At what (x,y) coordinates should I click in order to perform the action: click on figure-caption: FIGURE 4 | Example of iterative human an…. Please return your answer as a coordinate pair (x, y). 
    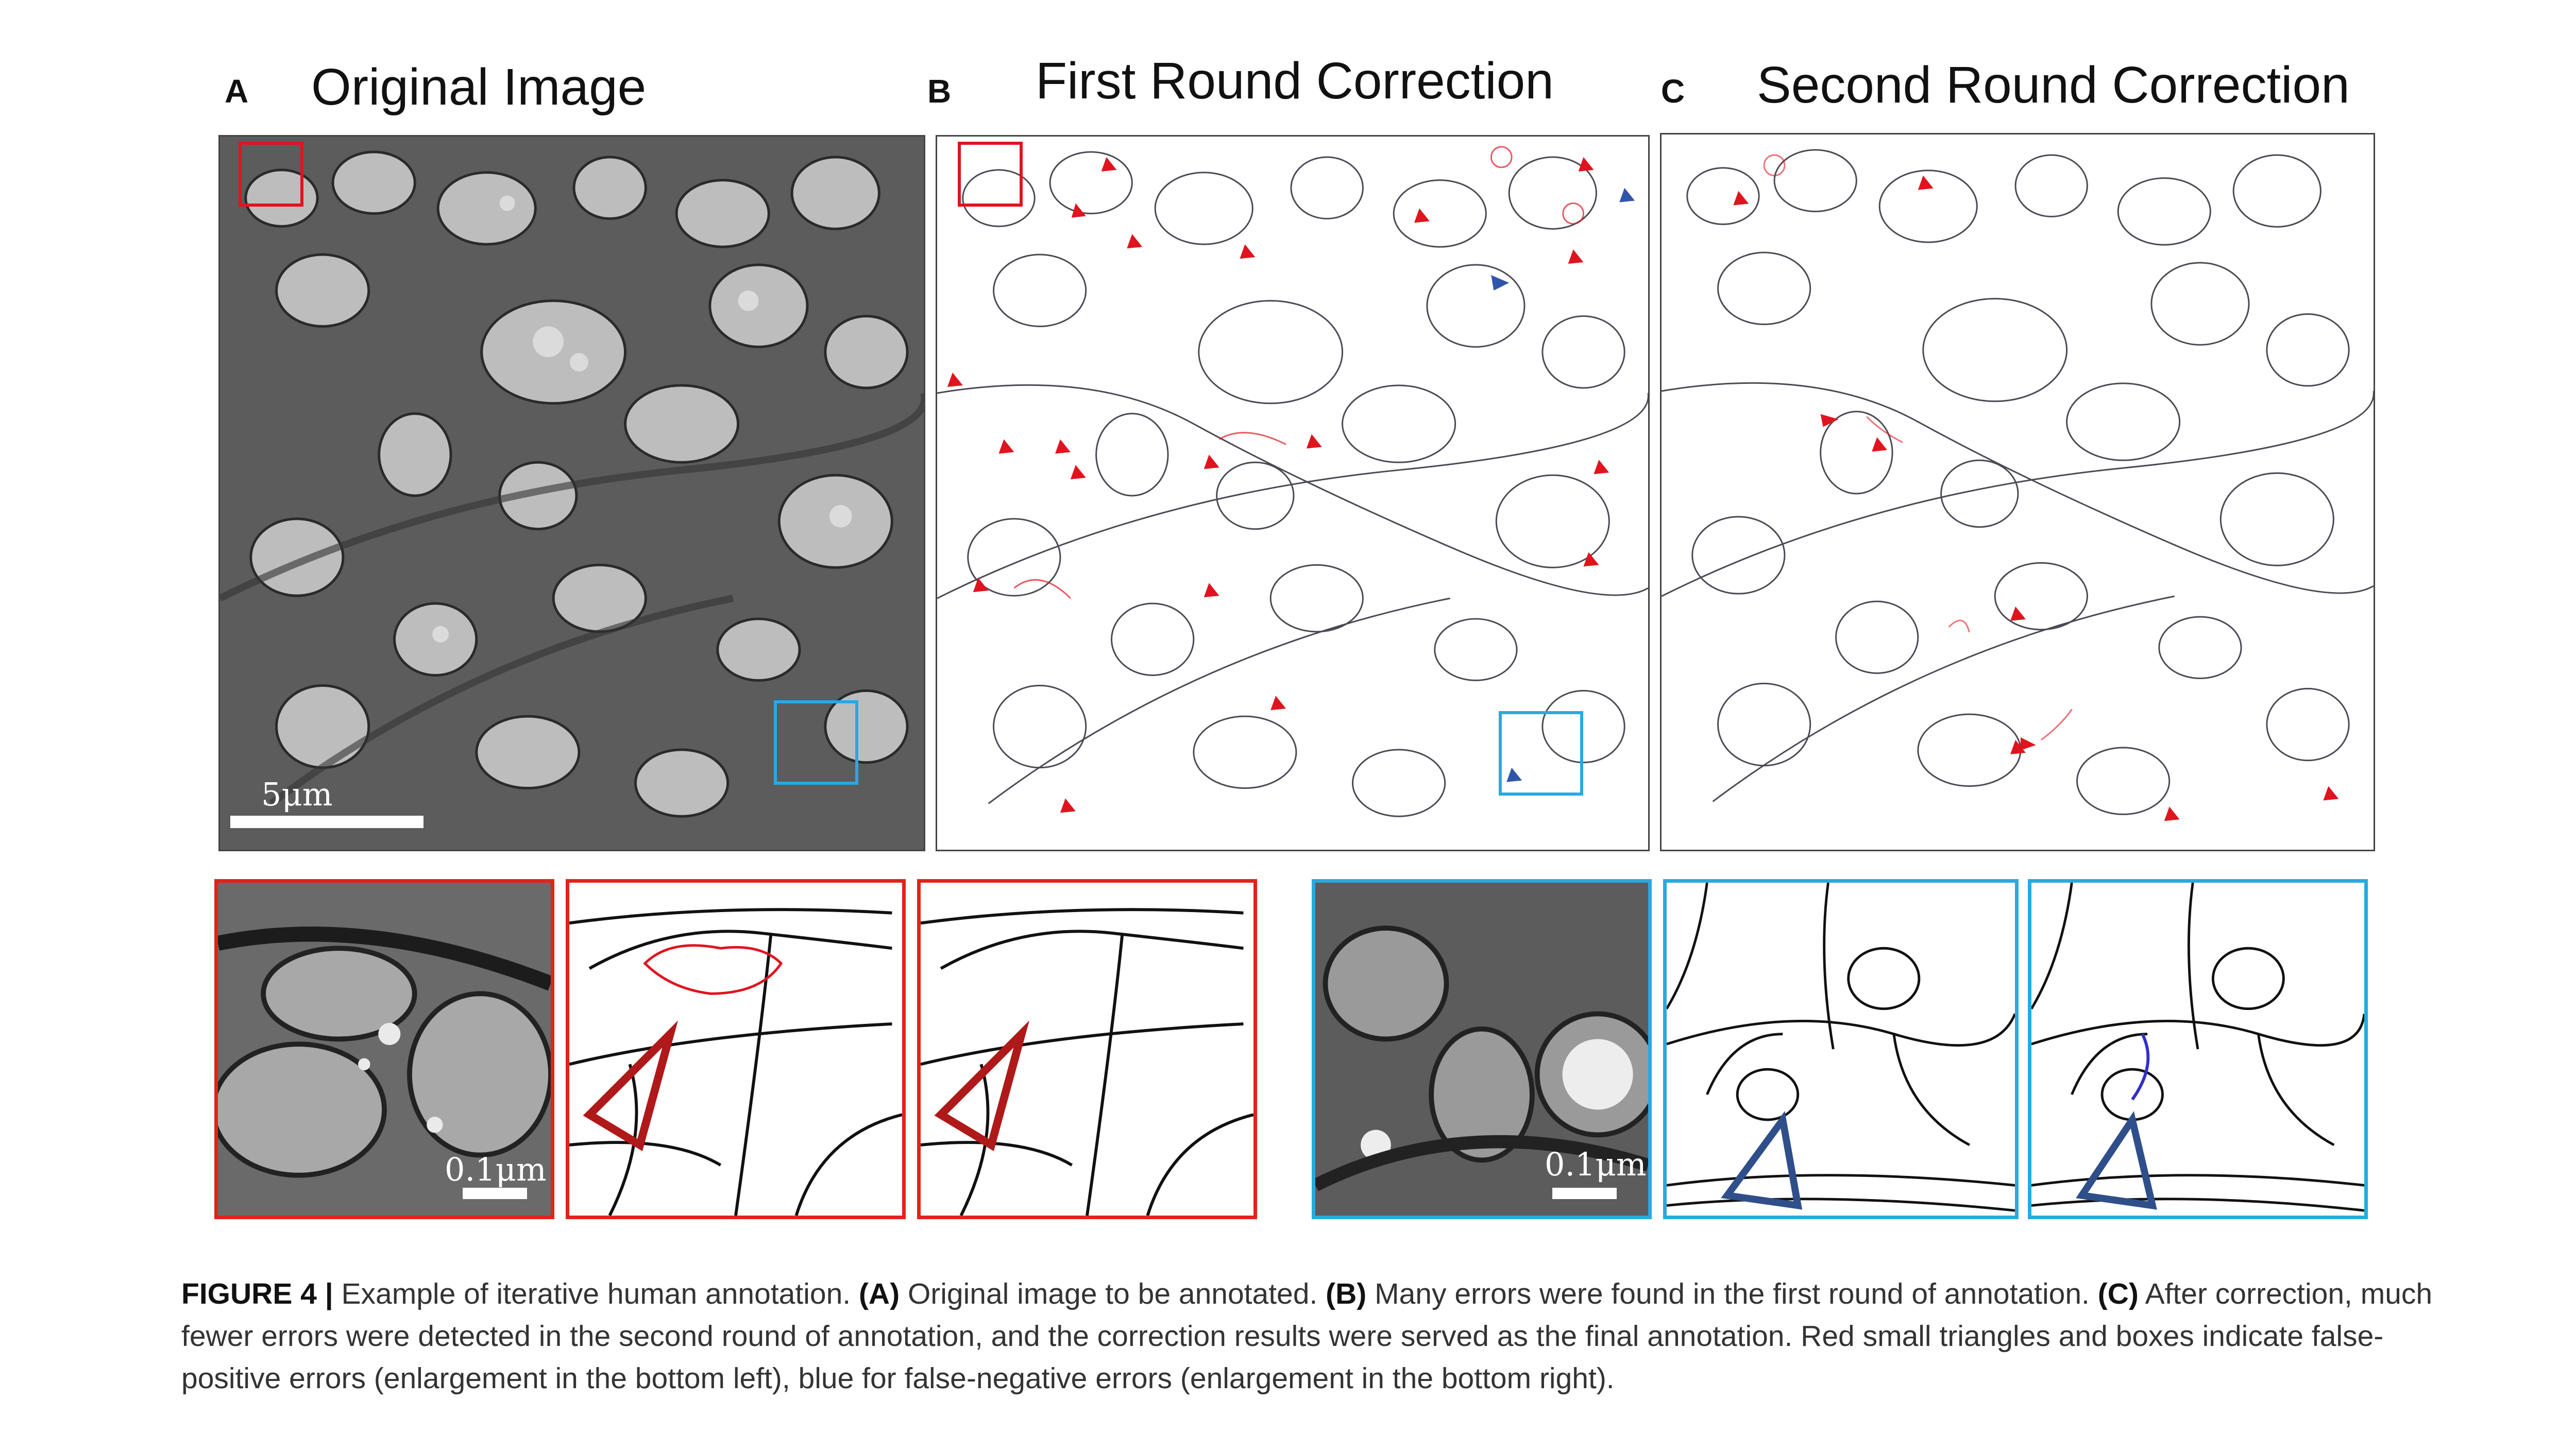
    Looking at the image, I should click on (1309, 1336).